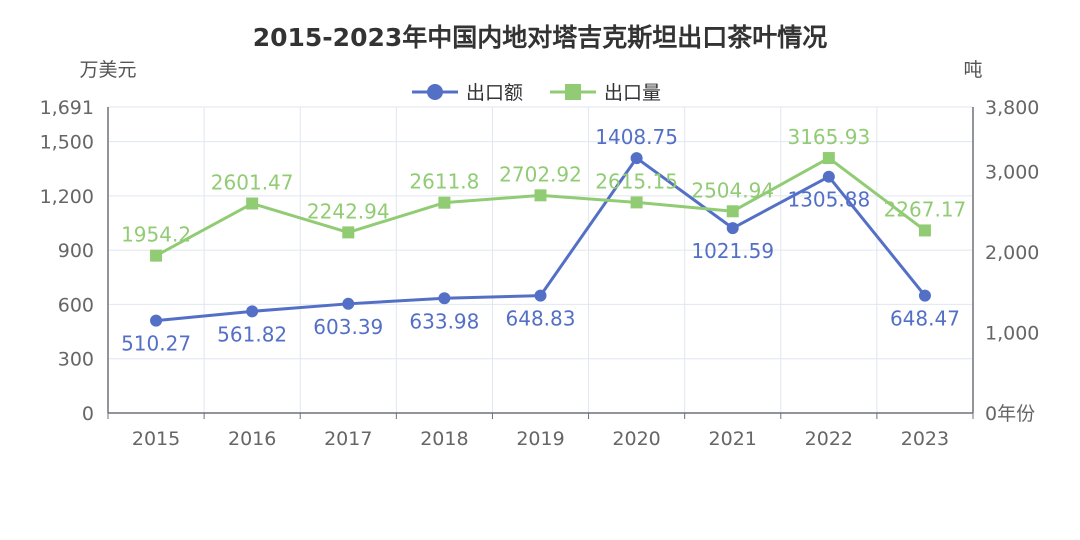  Describe the element at coordinates (156, 235) in the screenshot. I see `data-label: 1954.2` at that location.